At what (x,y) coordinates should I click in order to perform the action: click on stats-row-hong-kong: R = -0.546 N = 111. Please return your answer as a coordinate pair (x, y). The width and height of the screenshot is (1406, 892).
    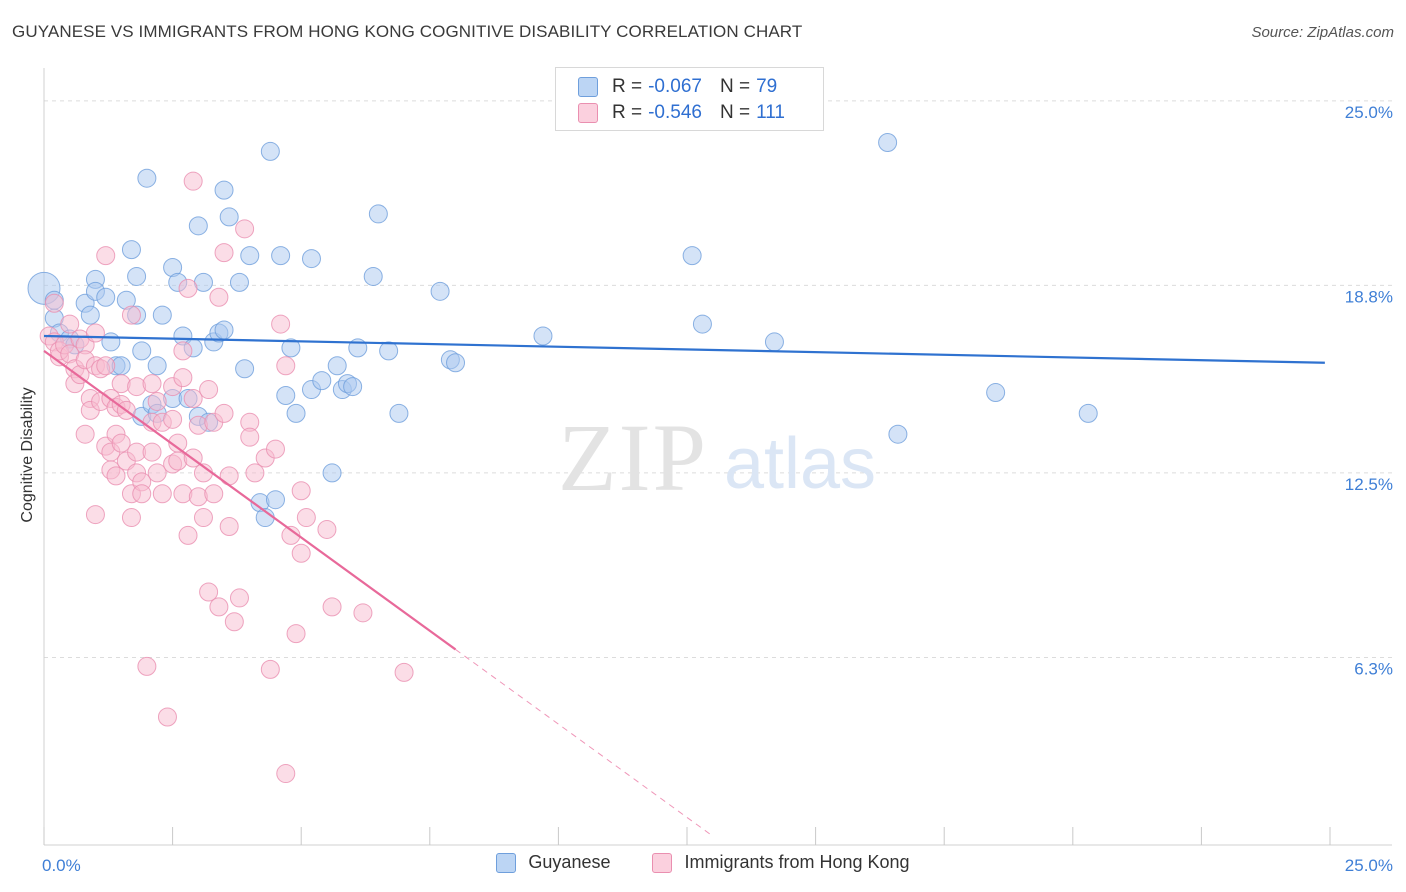
    Looking at the image, I should click on (681, 113).